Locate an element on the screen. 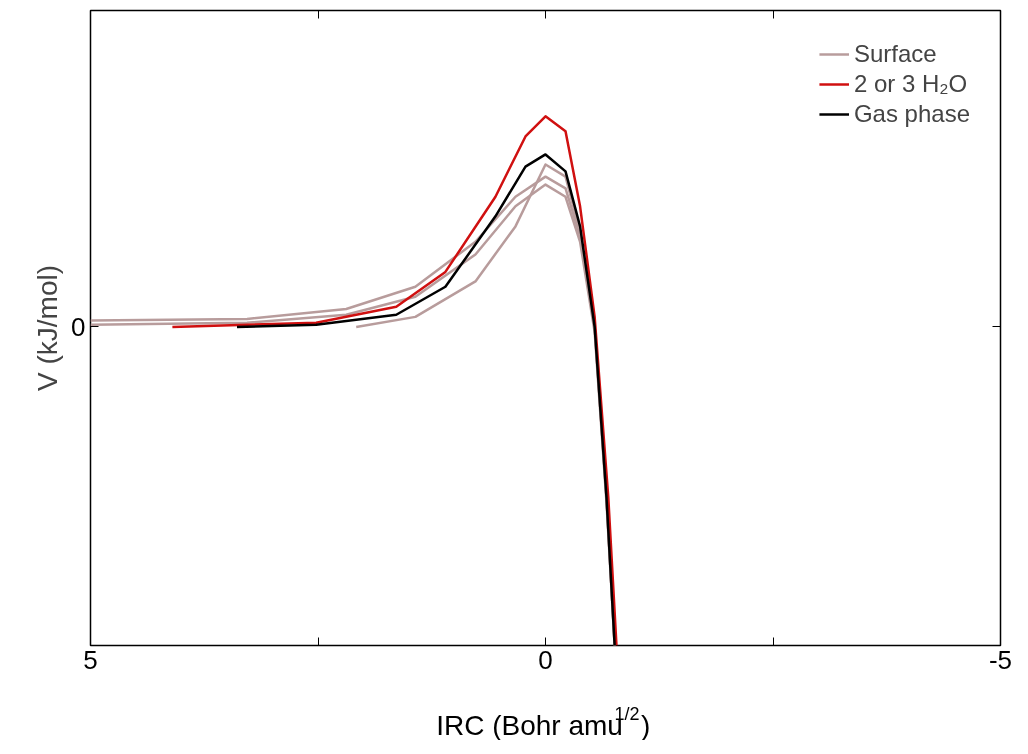 The image size is (1028, 754). x-tick-label: -5 is located at coordinates (1000, 659).